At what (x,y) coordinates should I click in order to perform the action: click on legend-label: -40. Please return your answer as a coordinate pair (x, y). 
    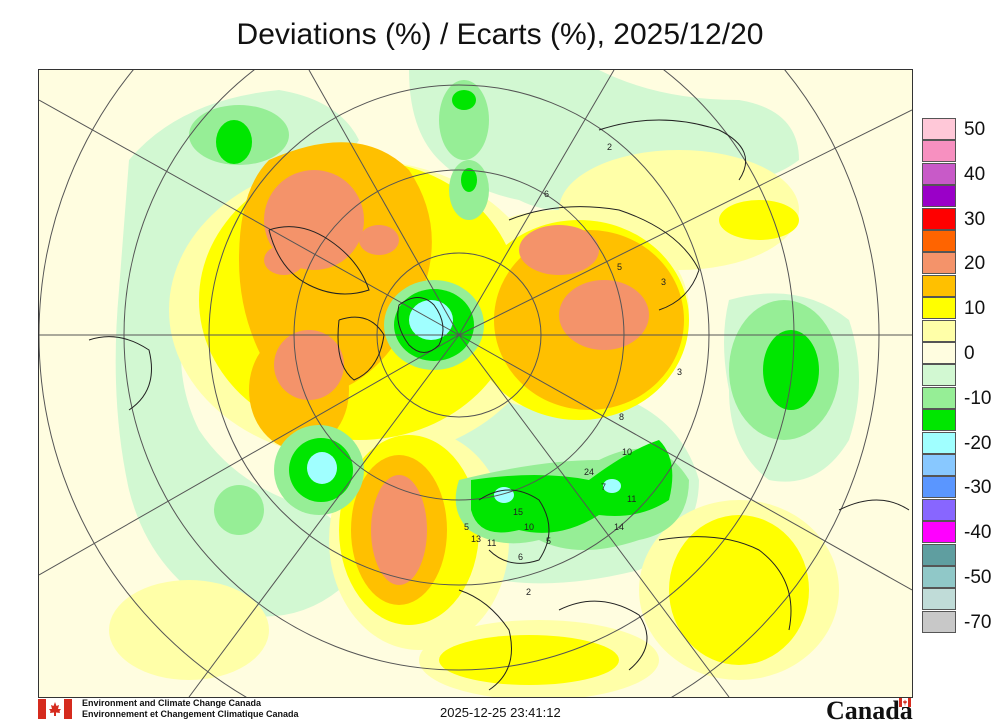
    Looking at the image, I should click on (978, 533).